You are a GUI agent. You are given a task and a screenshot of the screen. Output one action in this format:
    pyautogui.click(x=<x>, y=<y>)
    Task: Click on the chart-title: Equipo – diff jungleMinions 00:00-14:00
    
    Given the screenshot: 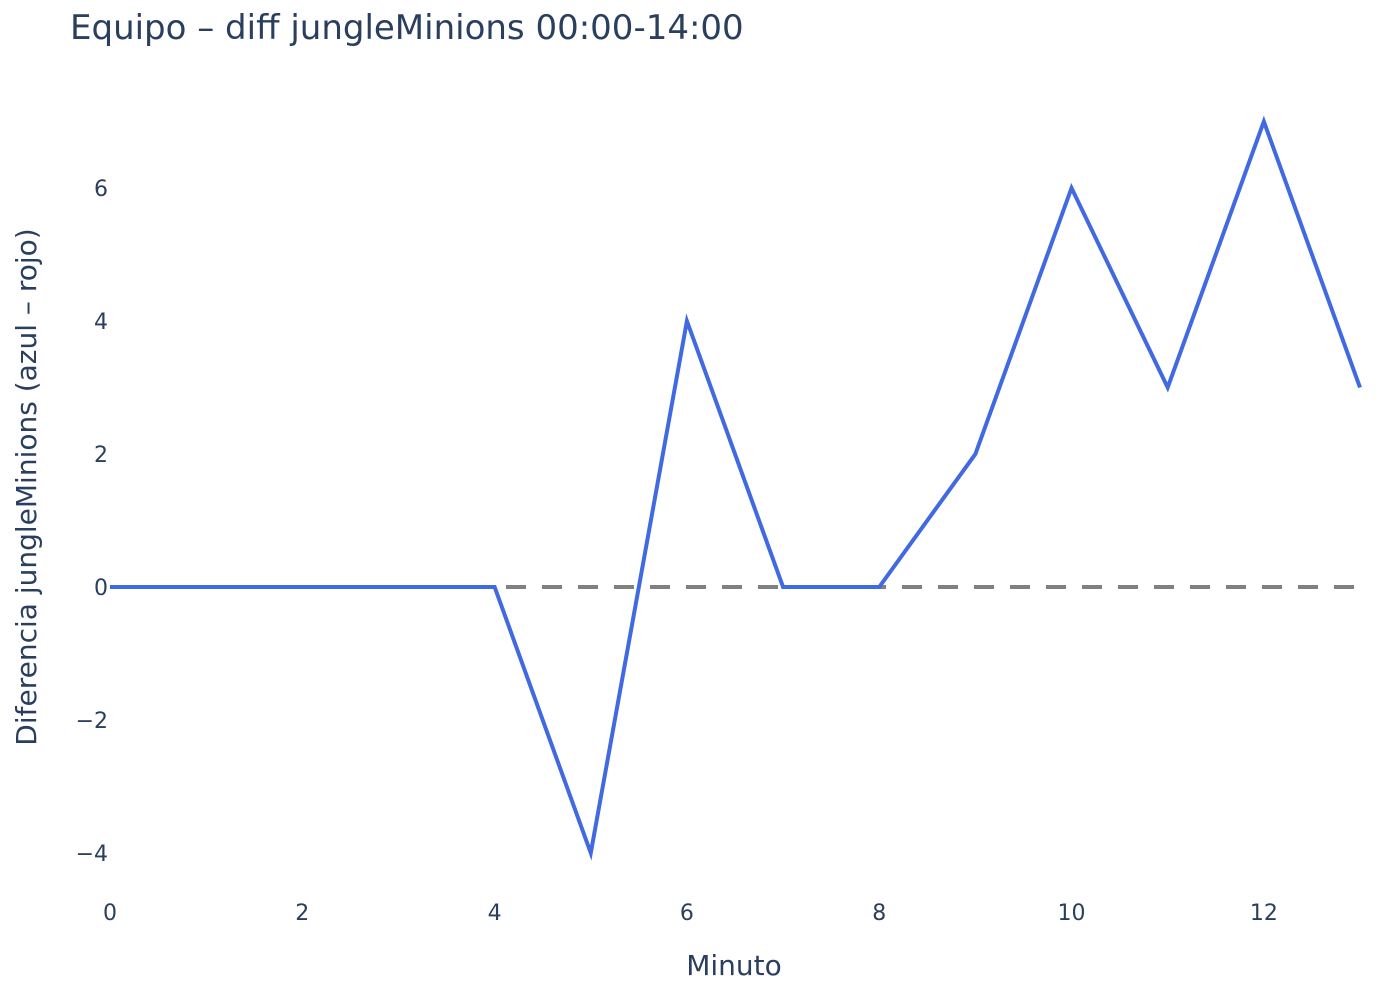 What is the action you would take?
    pyautogui.click(x=407, y=28)
    